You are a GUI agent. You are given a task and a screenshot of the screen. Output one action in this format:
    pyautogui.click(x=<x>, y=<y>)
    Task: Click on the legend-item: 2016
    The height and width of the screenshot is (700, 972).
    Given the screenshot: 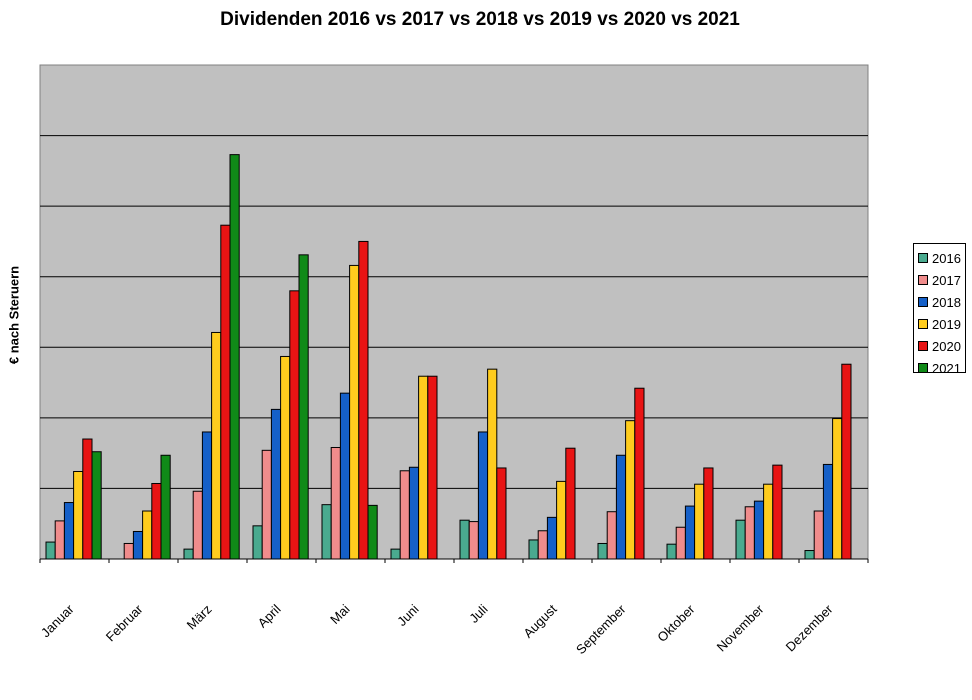 What is the action you would take?
    pyautogui.click(x=941, y=258)
    